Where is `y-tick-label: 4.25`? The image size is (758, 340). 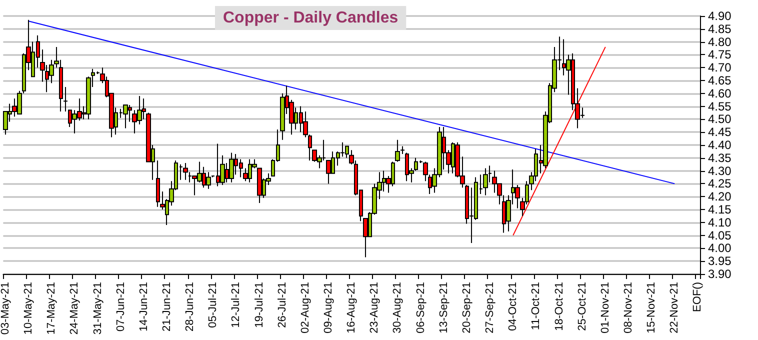 y-tick-label: 4.25 is located at coordinates (720, 183).